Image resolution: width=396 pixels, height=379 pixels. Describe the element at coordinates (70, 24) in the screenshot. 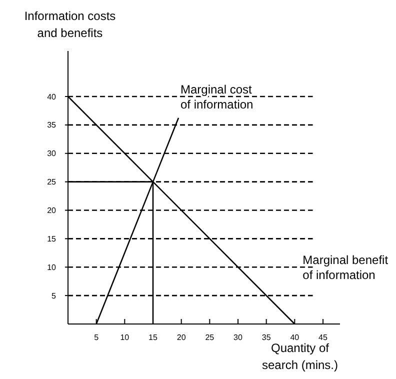

I see `y-axis-title: Information costs and benefits` at that location.